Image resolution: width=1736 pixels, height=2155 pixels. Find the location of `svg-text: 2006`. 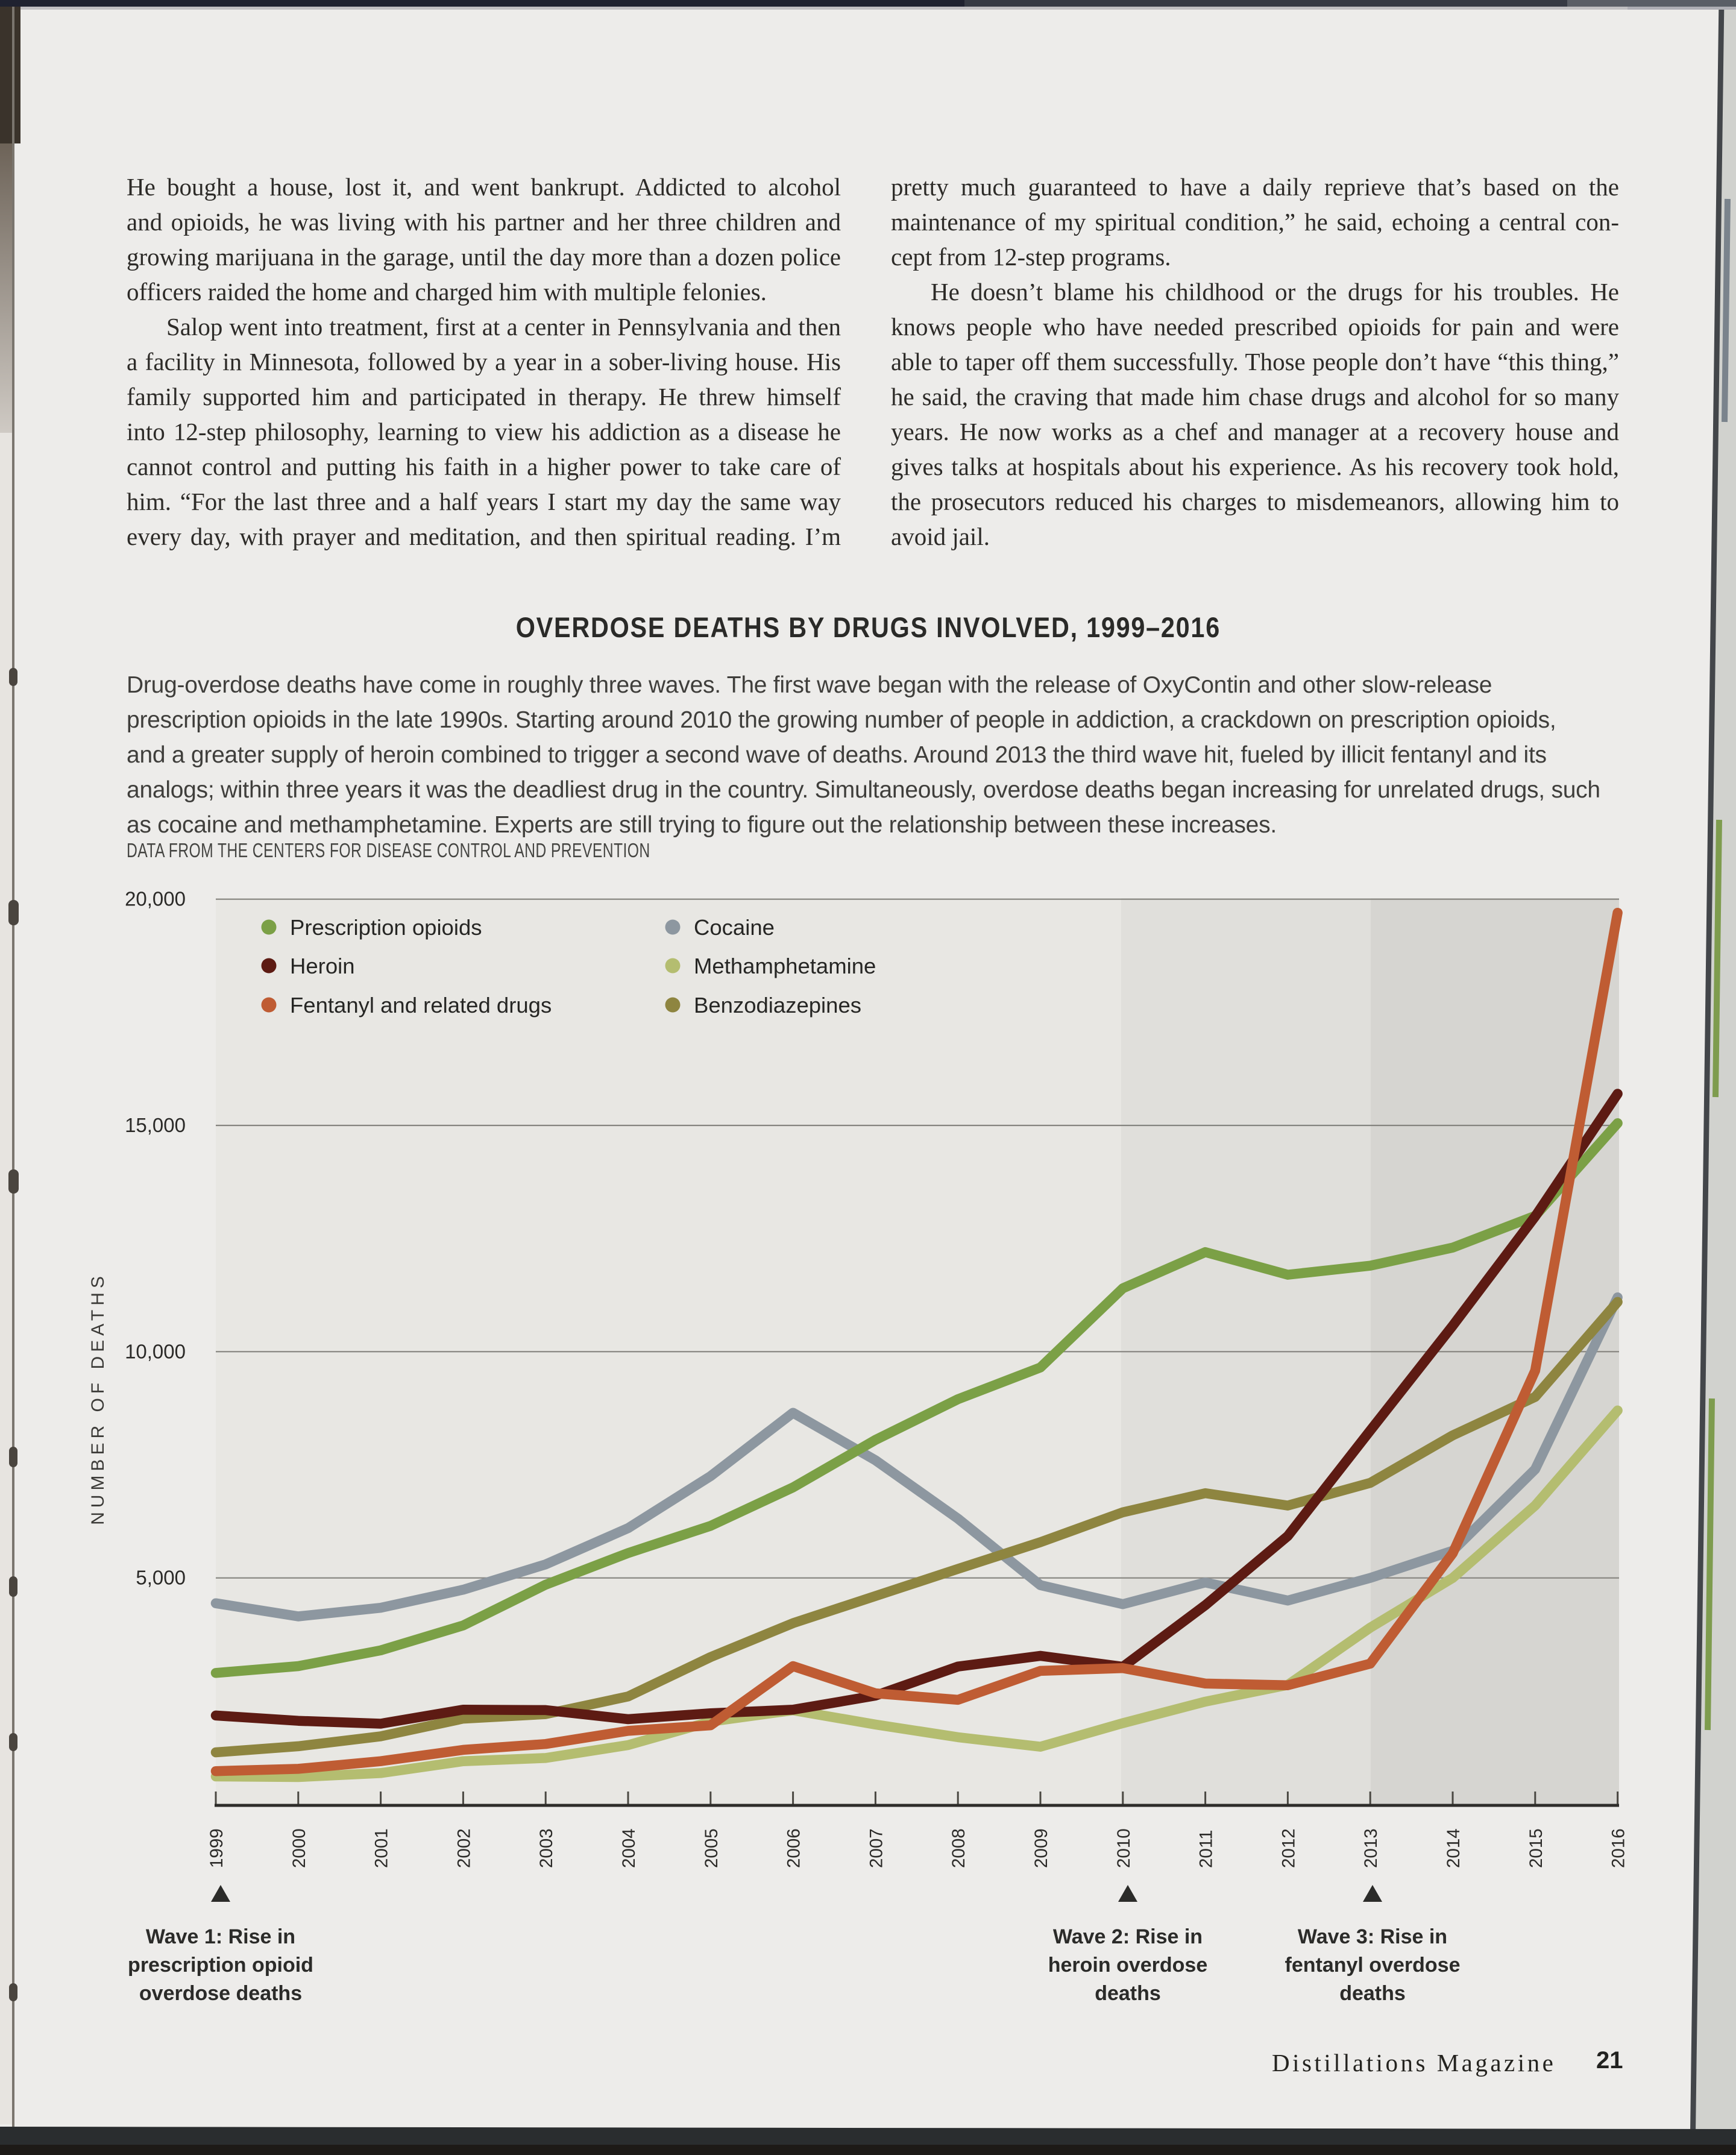

svg-text: 2006 is located at coordinates (794, 1848).